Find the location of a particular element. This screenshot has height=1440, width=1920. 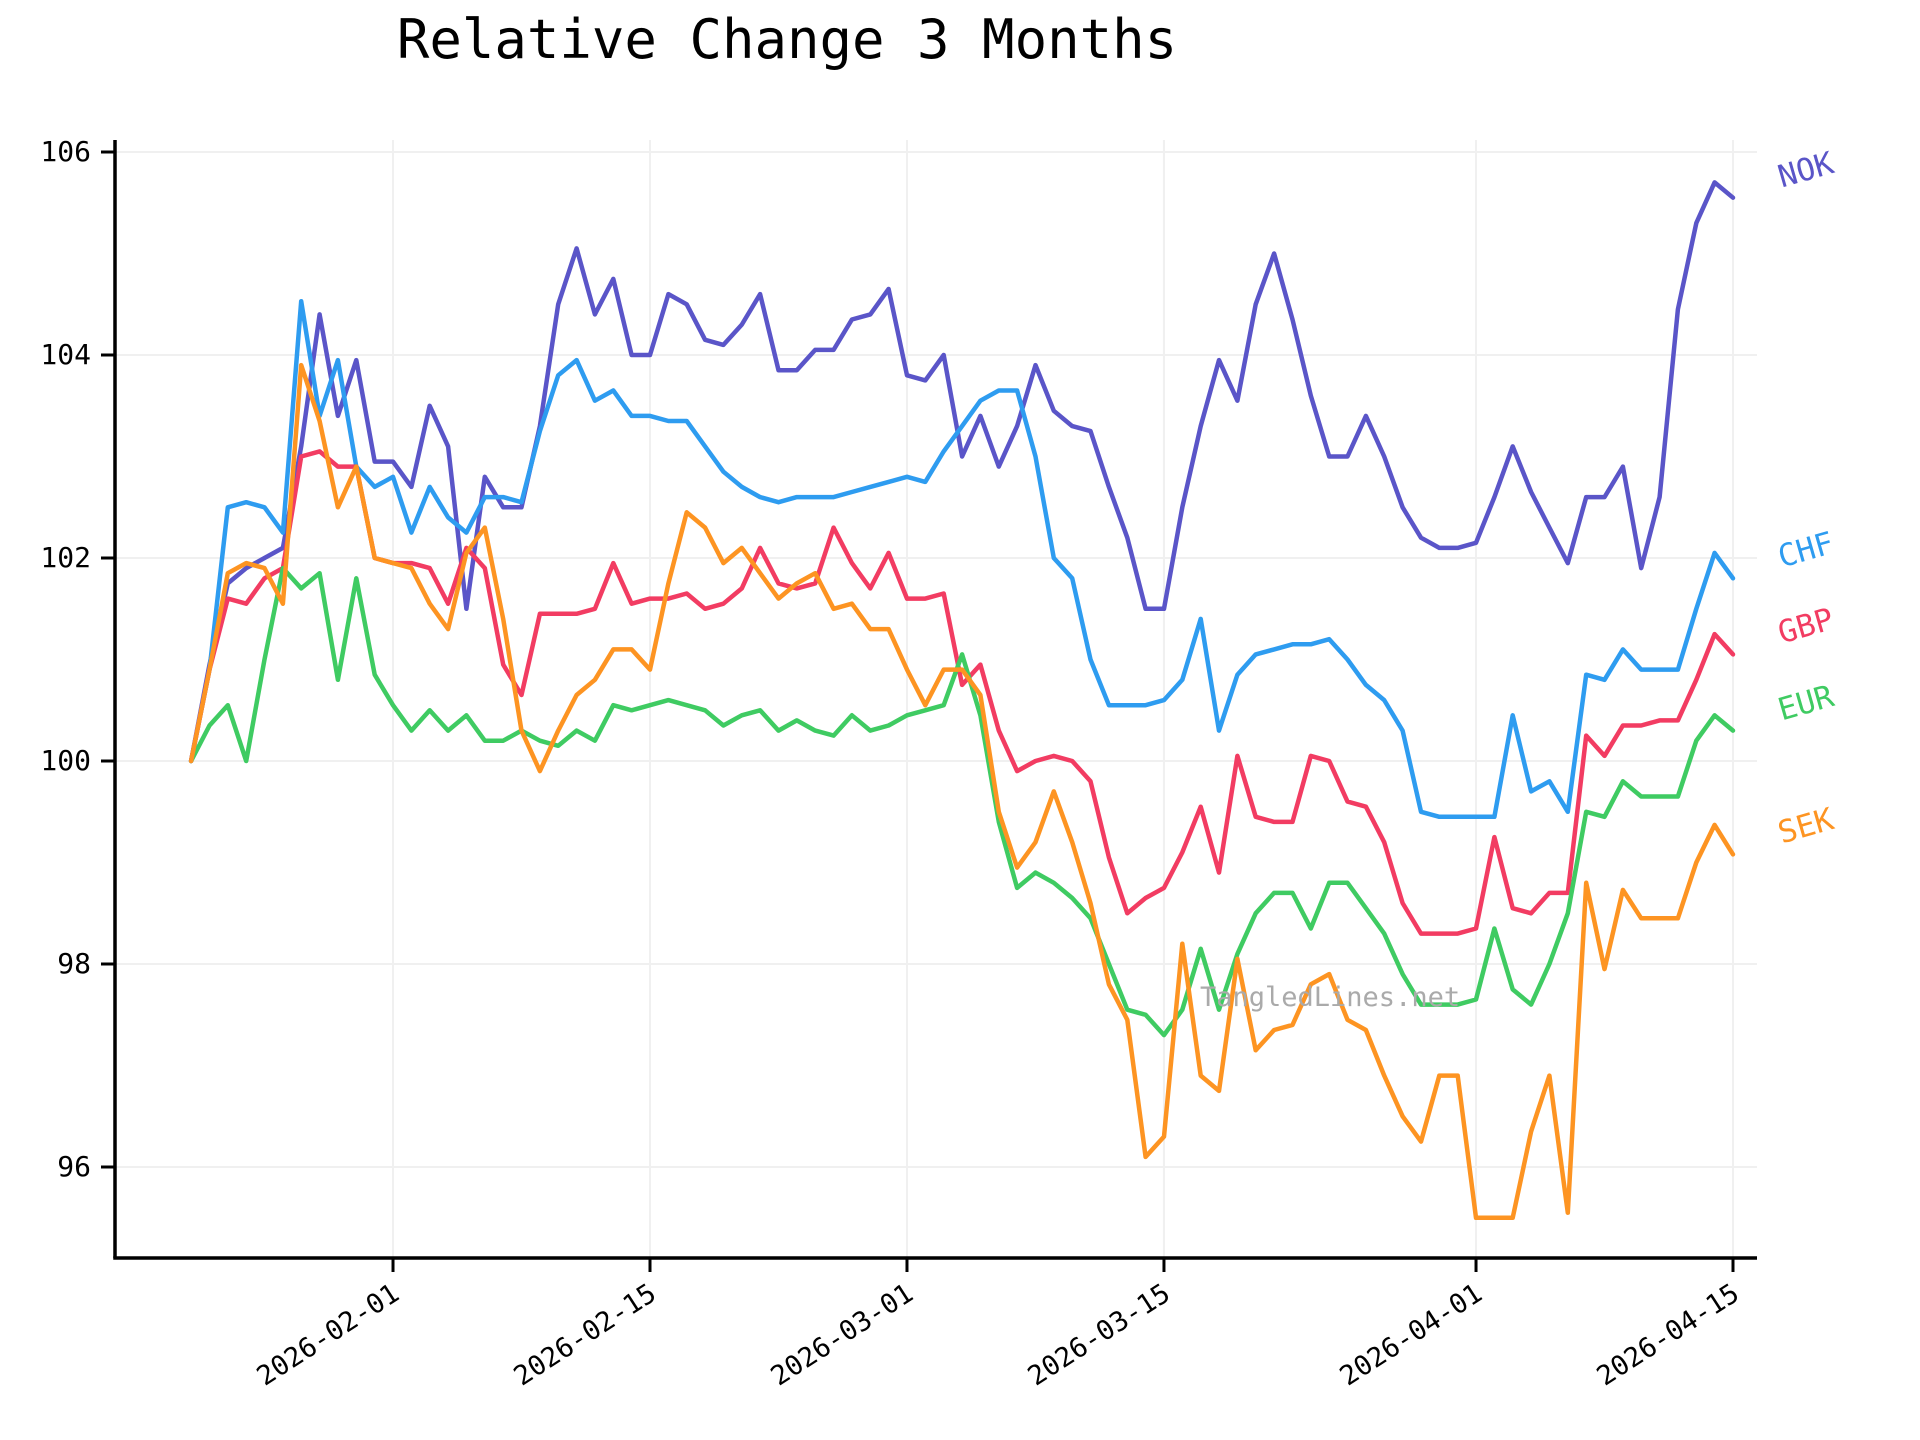

y-tick-label: 100 is located at coordinates (65, 760).